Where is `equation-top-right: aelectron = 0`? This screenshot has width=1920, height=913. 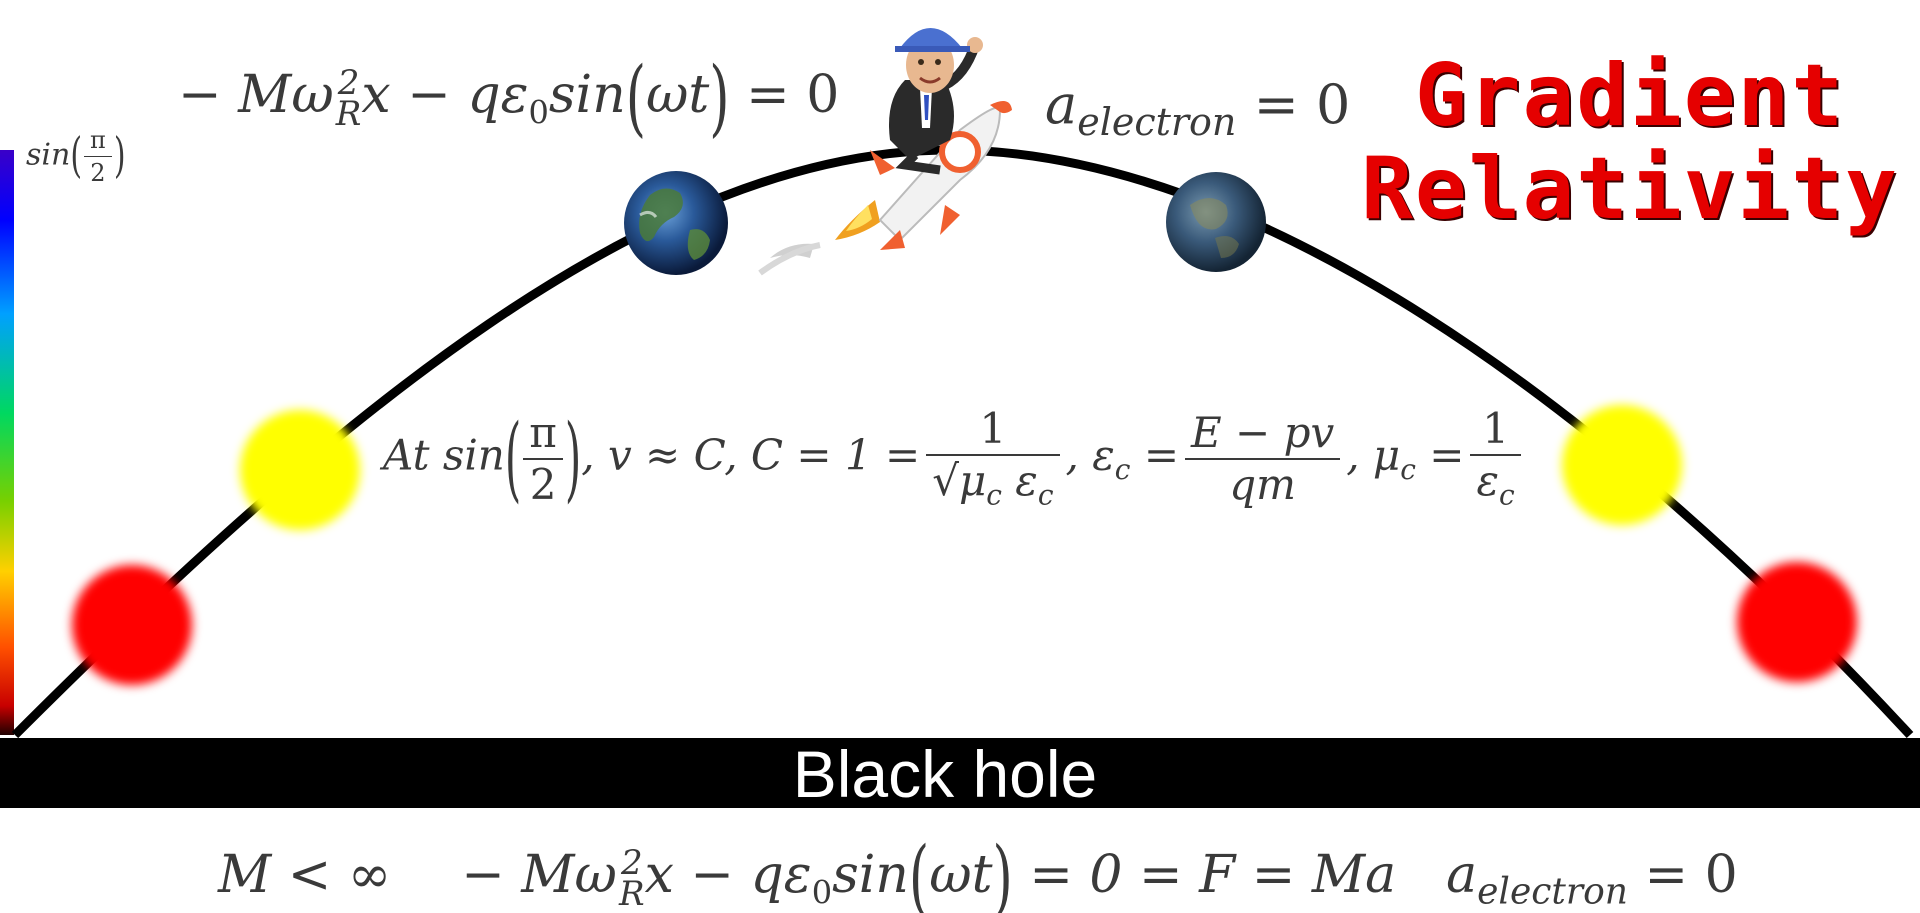 equation-top-right: aelectron = 0 is located at coordinates (1197, 109).